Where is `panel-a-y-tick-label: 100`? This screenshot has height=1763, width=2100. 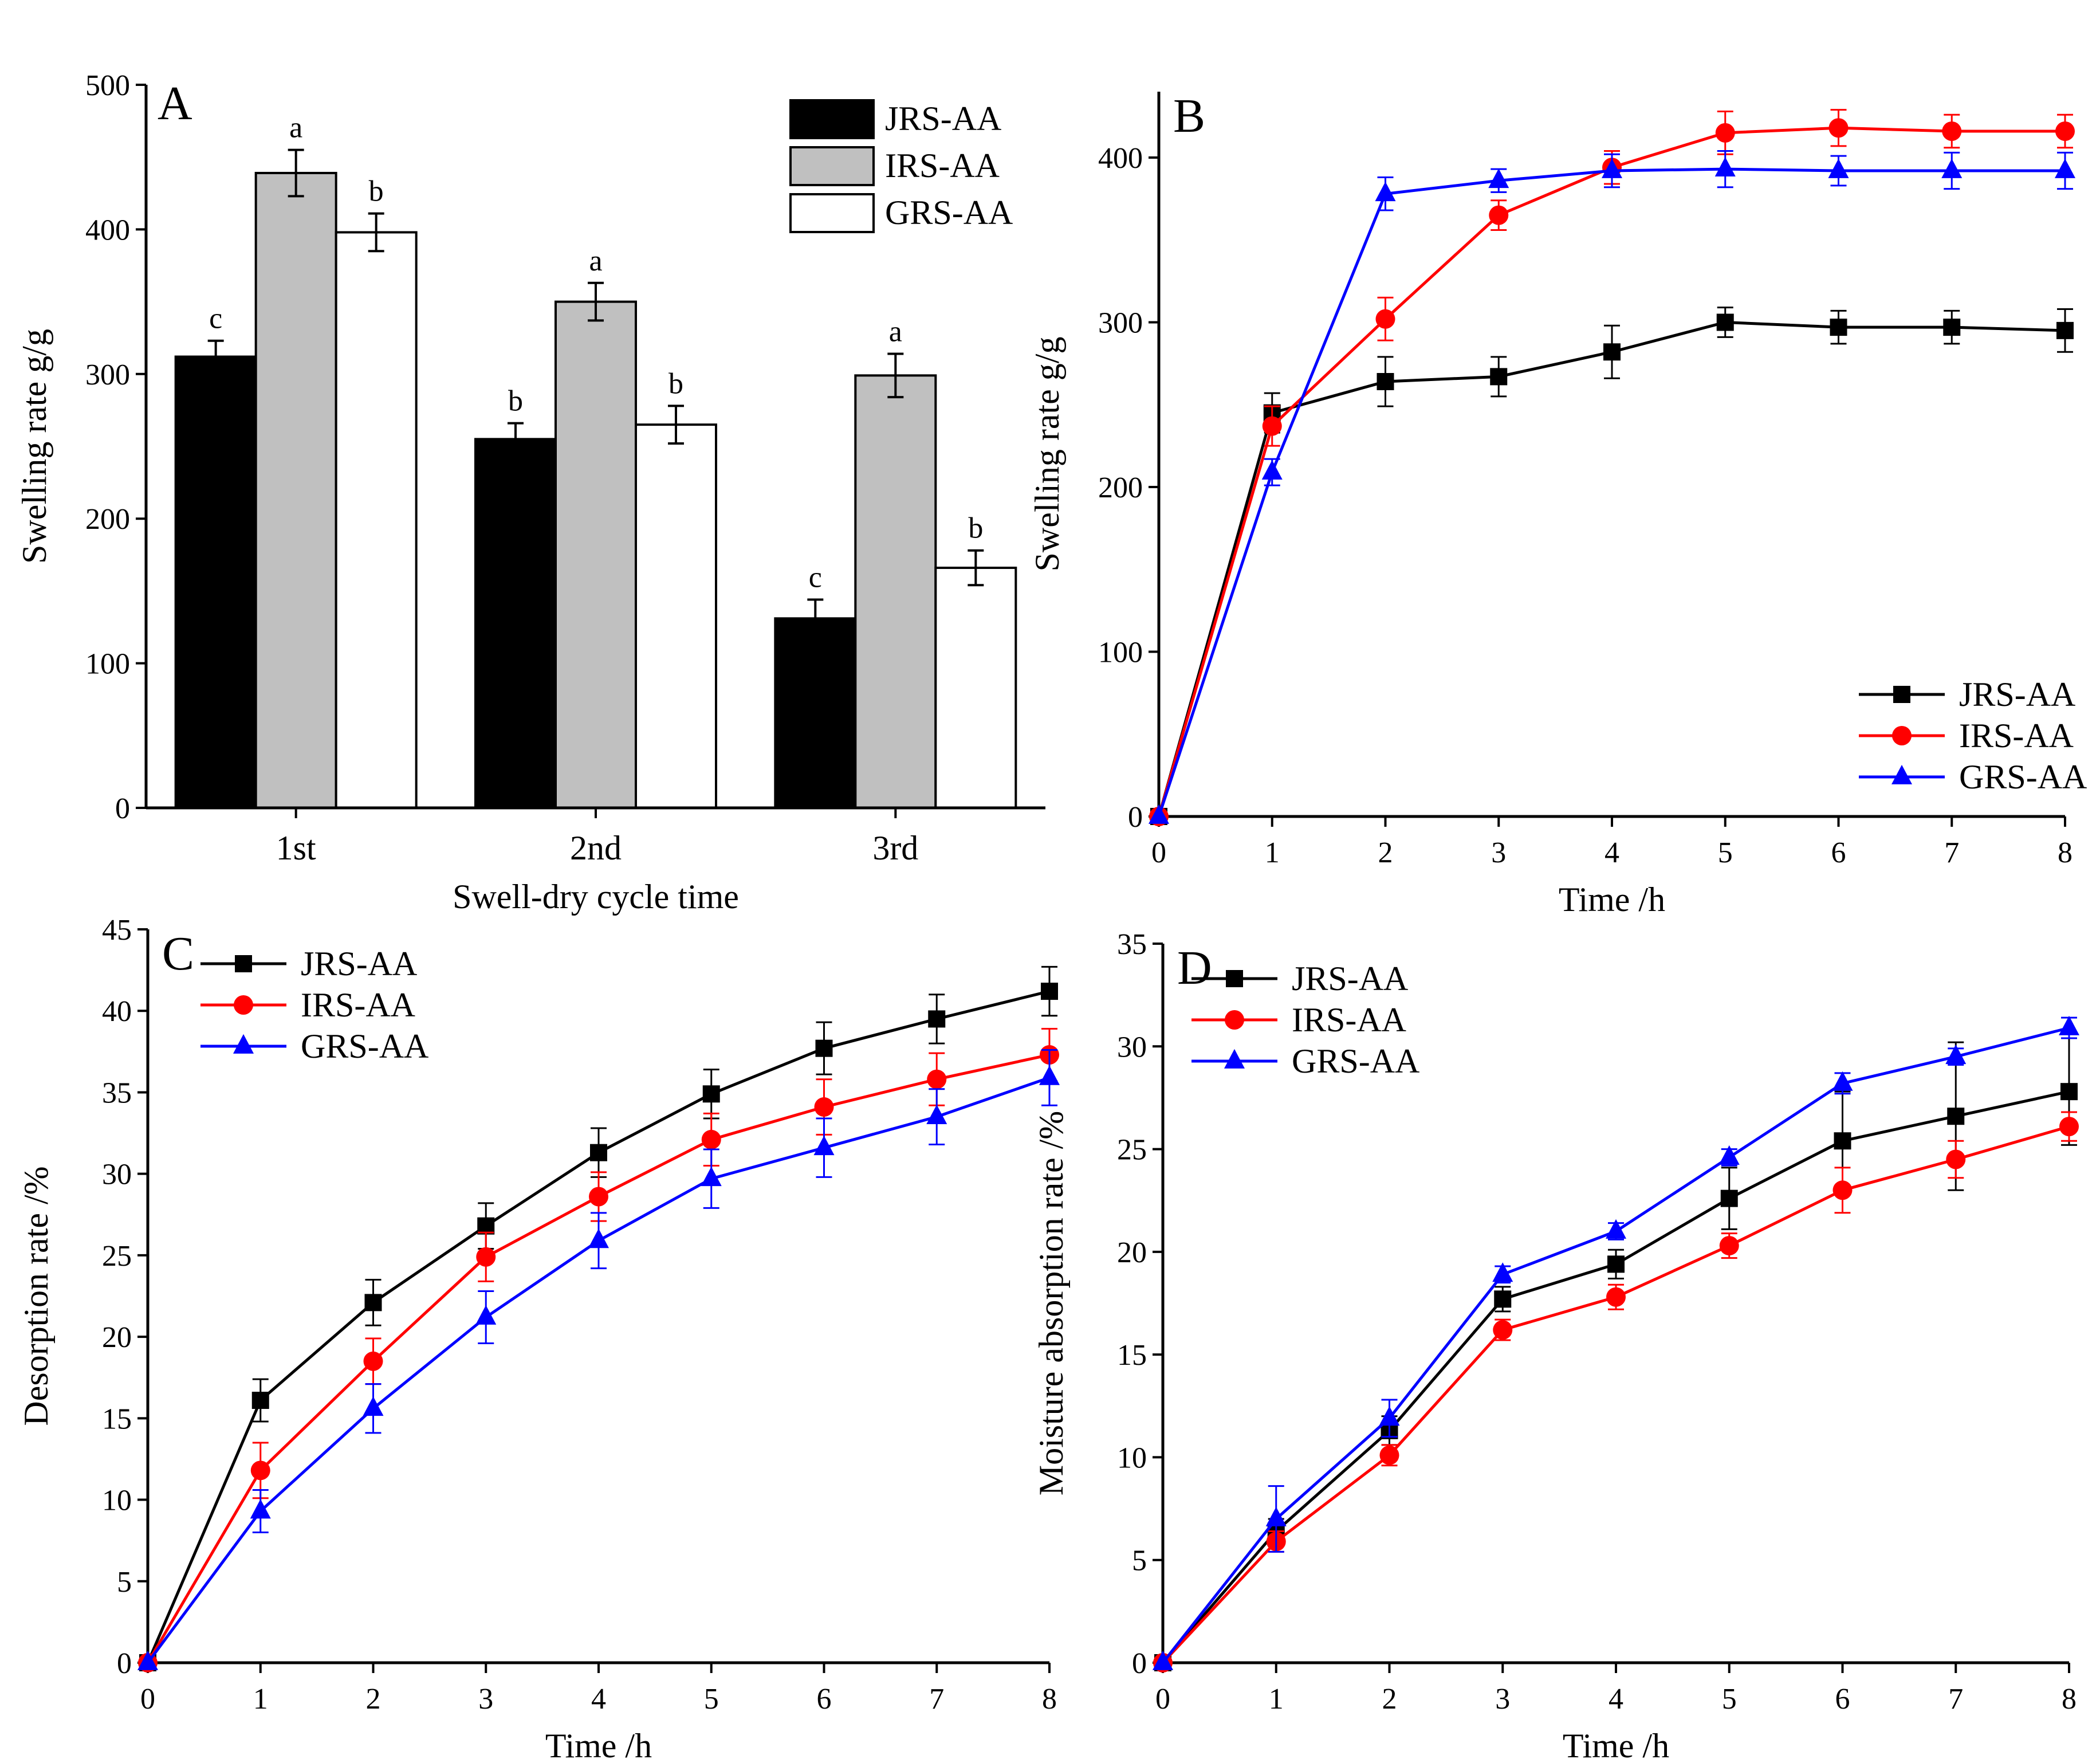 panel-a-y-tick-label: 100 is located at coordinates (107, 664).